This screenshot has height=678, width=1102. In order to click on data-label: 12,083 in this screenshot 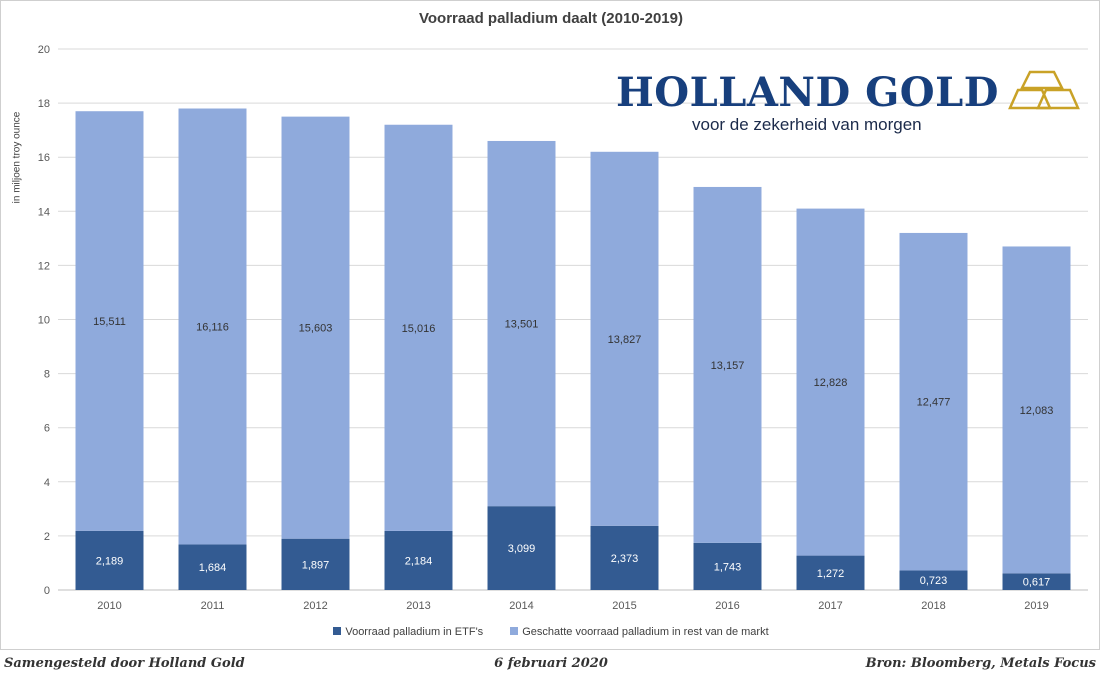, I will do `click(1037, 411)`.